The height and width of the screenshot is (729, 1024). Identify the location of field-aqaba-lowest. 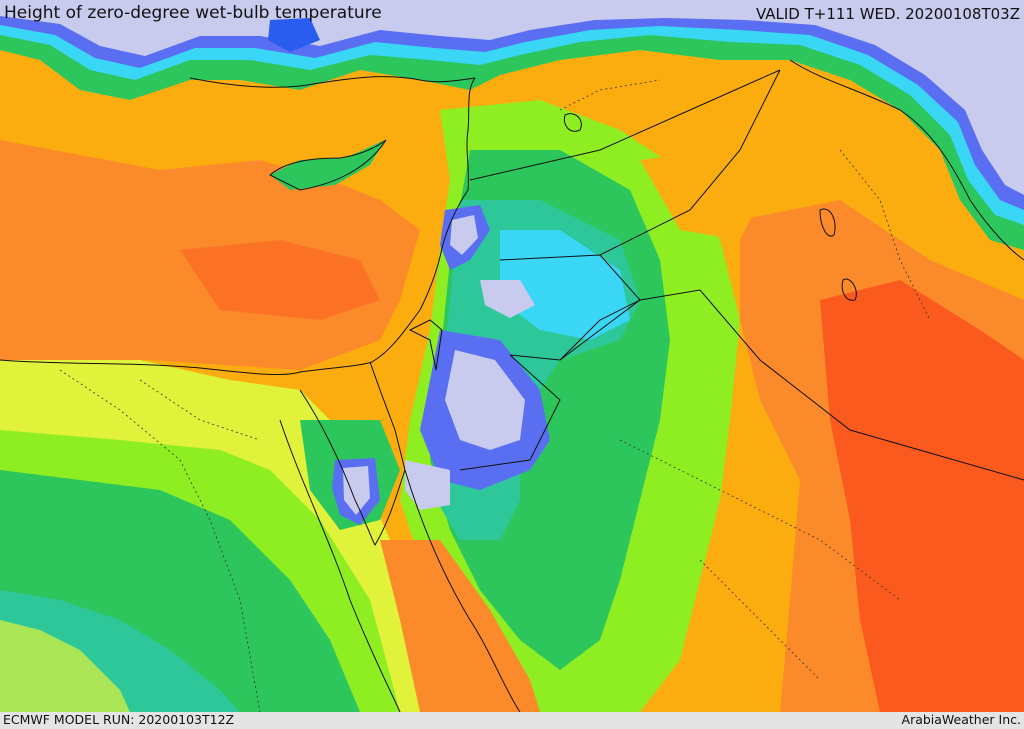
(427, 485).